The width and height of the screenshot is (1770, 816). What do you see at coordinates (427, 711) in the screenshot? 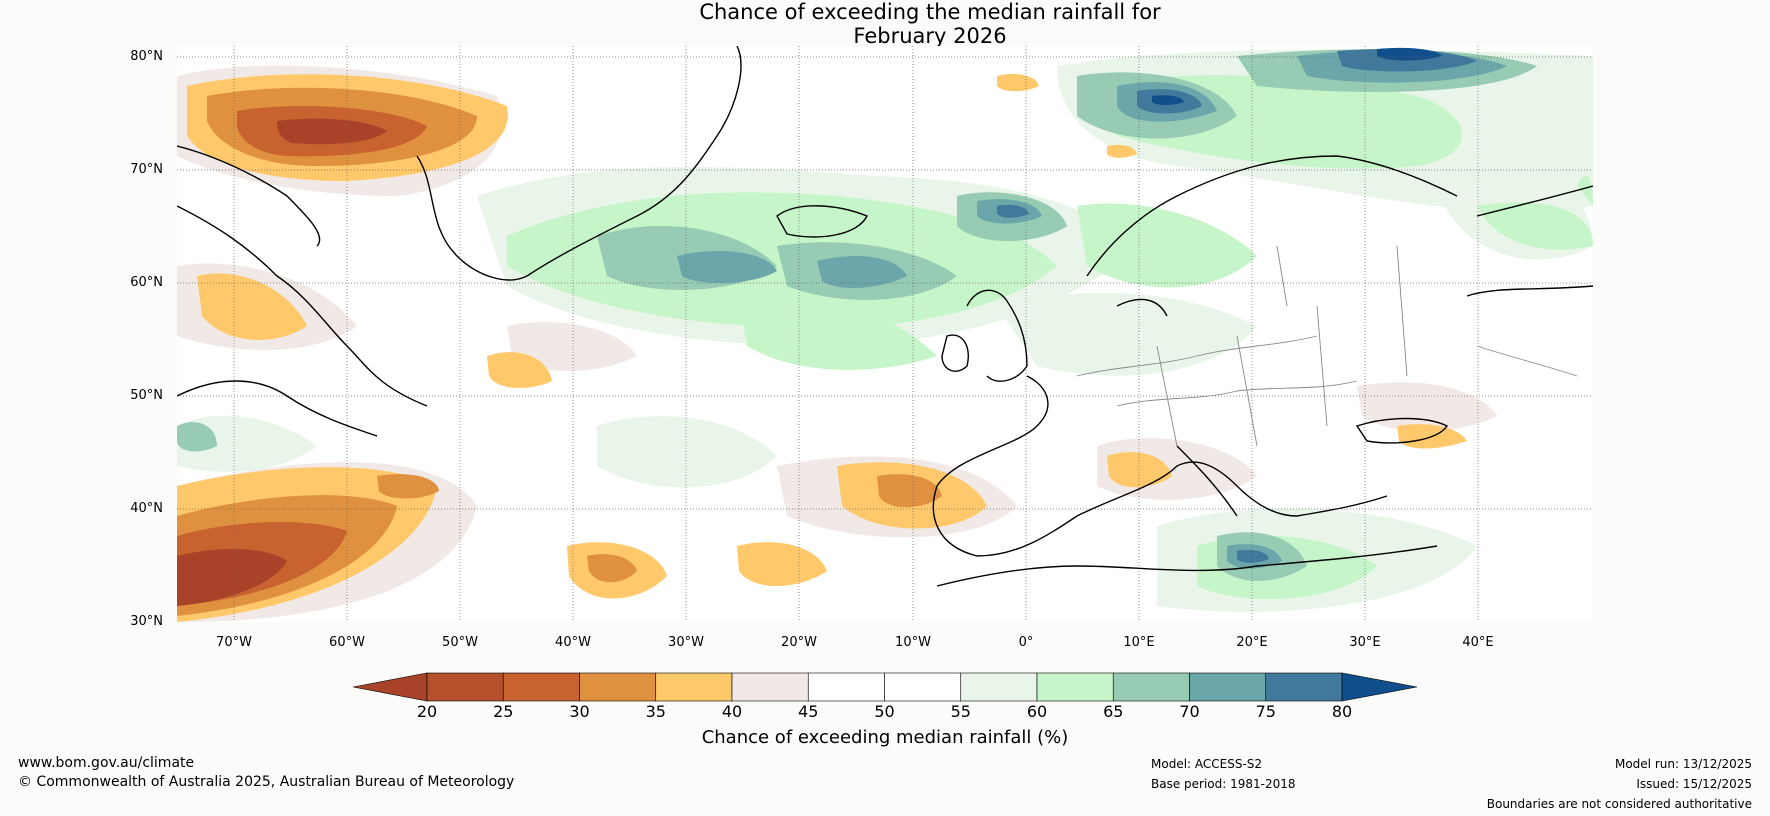
I see `colorbar-tick-label: 20` at bounding box center [427, 711].